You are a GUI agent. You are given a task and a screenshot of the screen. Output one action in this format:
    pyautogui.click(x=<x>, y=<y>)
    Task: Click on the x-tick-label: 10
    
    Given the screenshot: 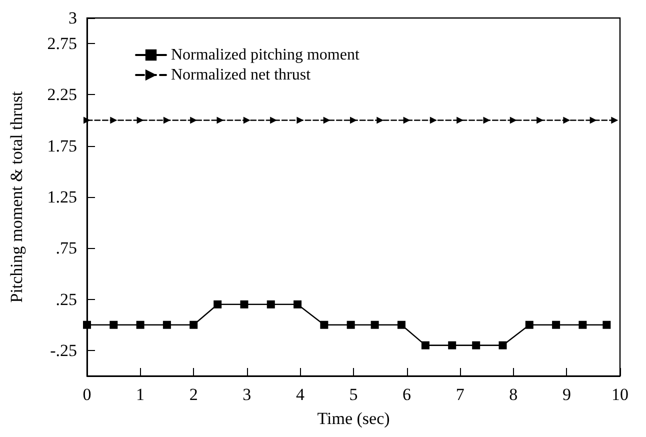 What is the action you would take?
    pyautogui.click(x=620, y=394)
    